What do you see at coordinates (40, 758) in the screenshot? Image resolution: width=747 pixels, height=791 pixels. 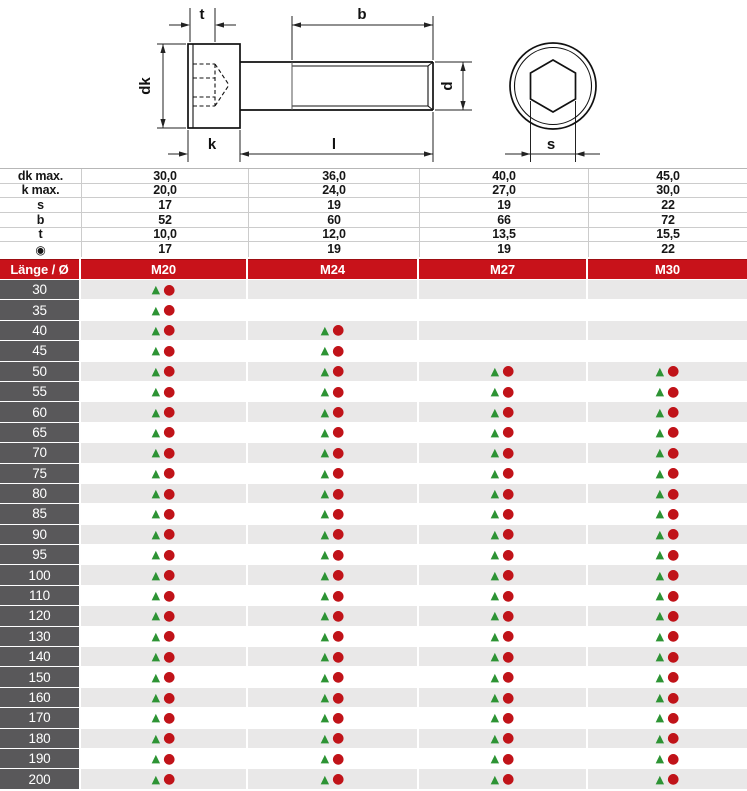 I see `length-cell: 190` at bounding box center [40, 758].